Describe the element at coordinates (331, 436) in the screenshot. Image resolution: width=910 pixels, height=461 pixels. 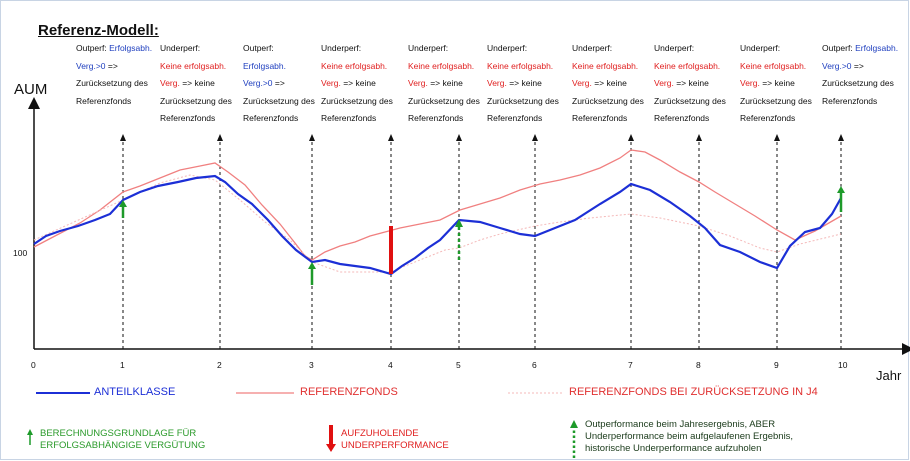
I see `footnote-red-bar-shaft` at that location.